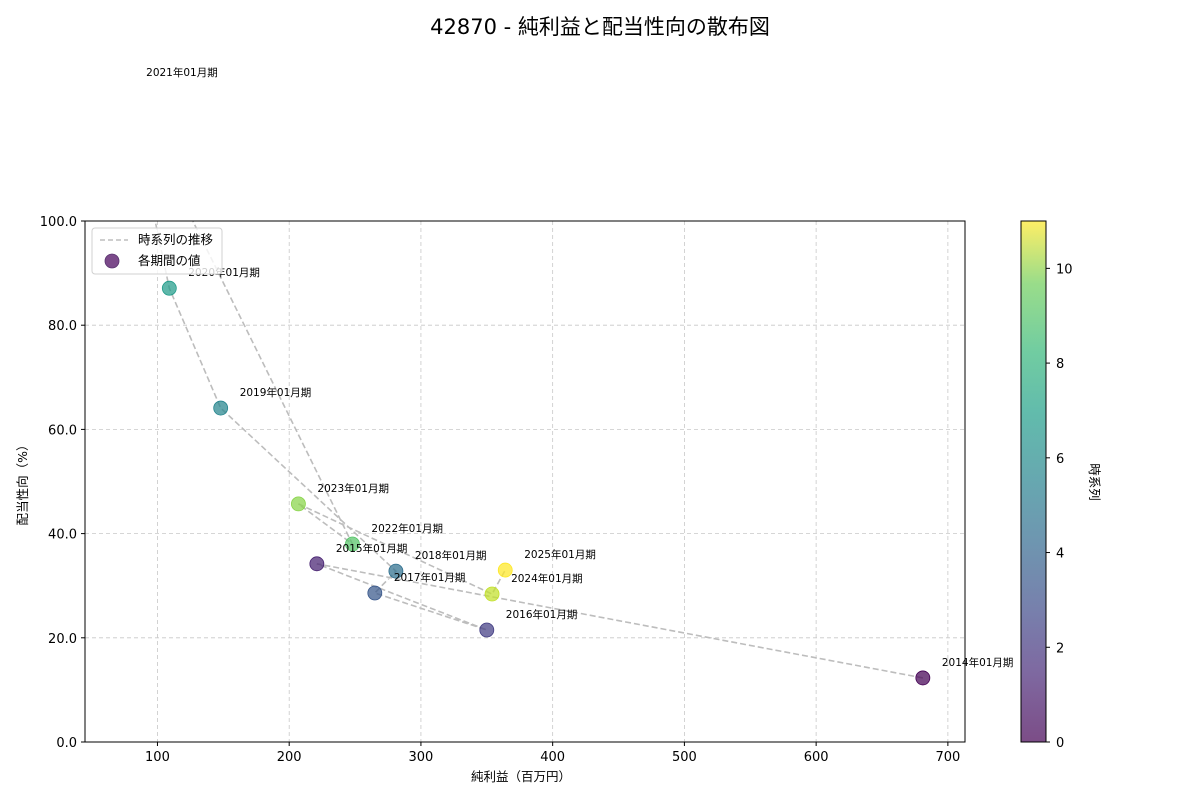 This screenshot has width=1200, height=800. What do you see at coordinates (1060, 648) in the screenshot?
I see `colorbar-tick-label: 2` at bounding box center [1060, 648].